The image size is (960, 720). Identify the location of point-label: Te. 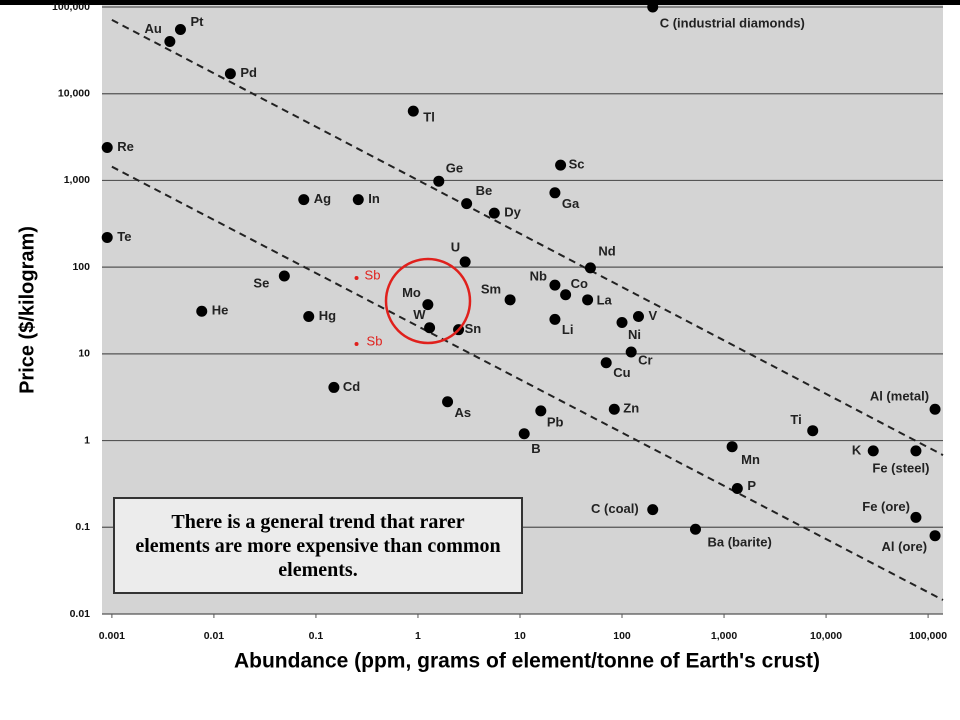
(124, 236).